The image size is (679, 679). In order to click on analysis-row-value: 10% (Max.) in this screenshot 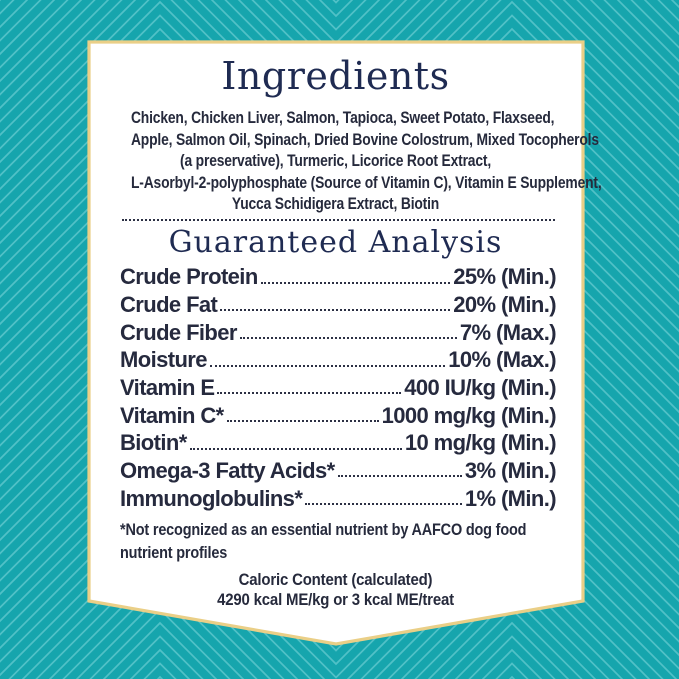, I will do `click(502, 360)`.